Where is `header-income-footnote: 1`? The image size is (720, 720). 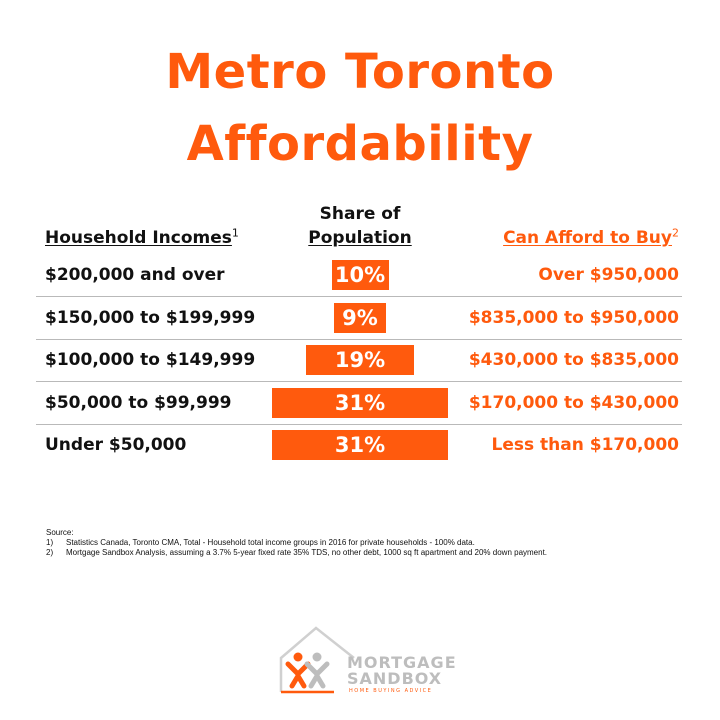 header-income-footnote: 1 is located at coordinates (235, 233).